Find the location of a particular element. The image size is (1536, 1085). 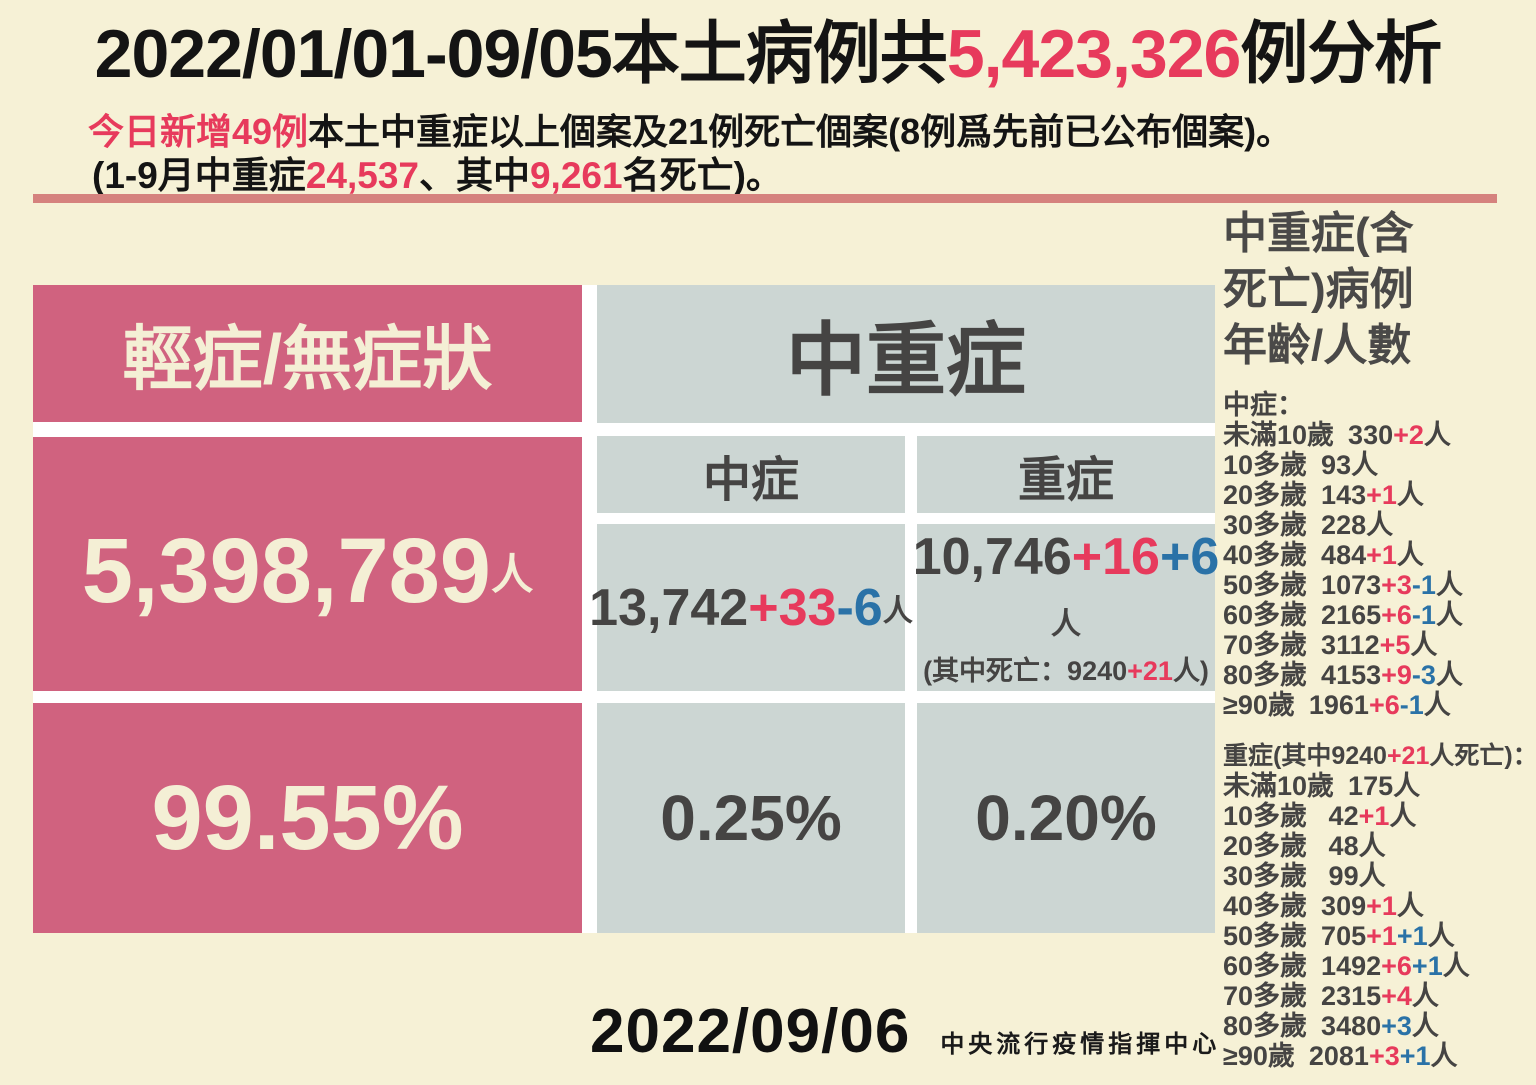

age-row: 40多歲 484+1人 is located at coordinates (1379, 555).